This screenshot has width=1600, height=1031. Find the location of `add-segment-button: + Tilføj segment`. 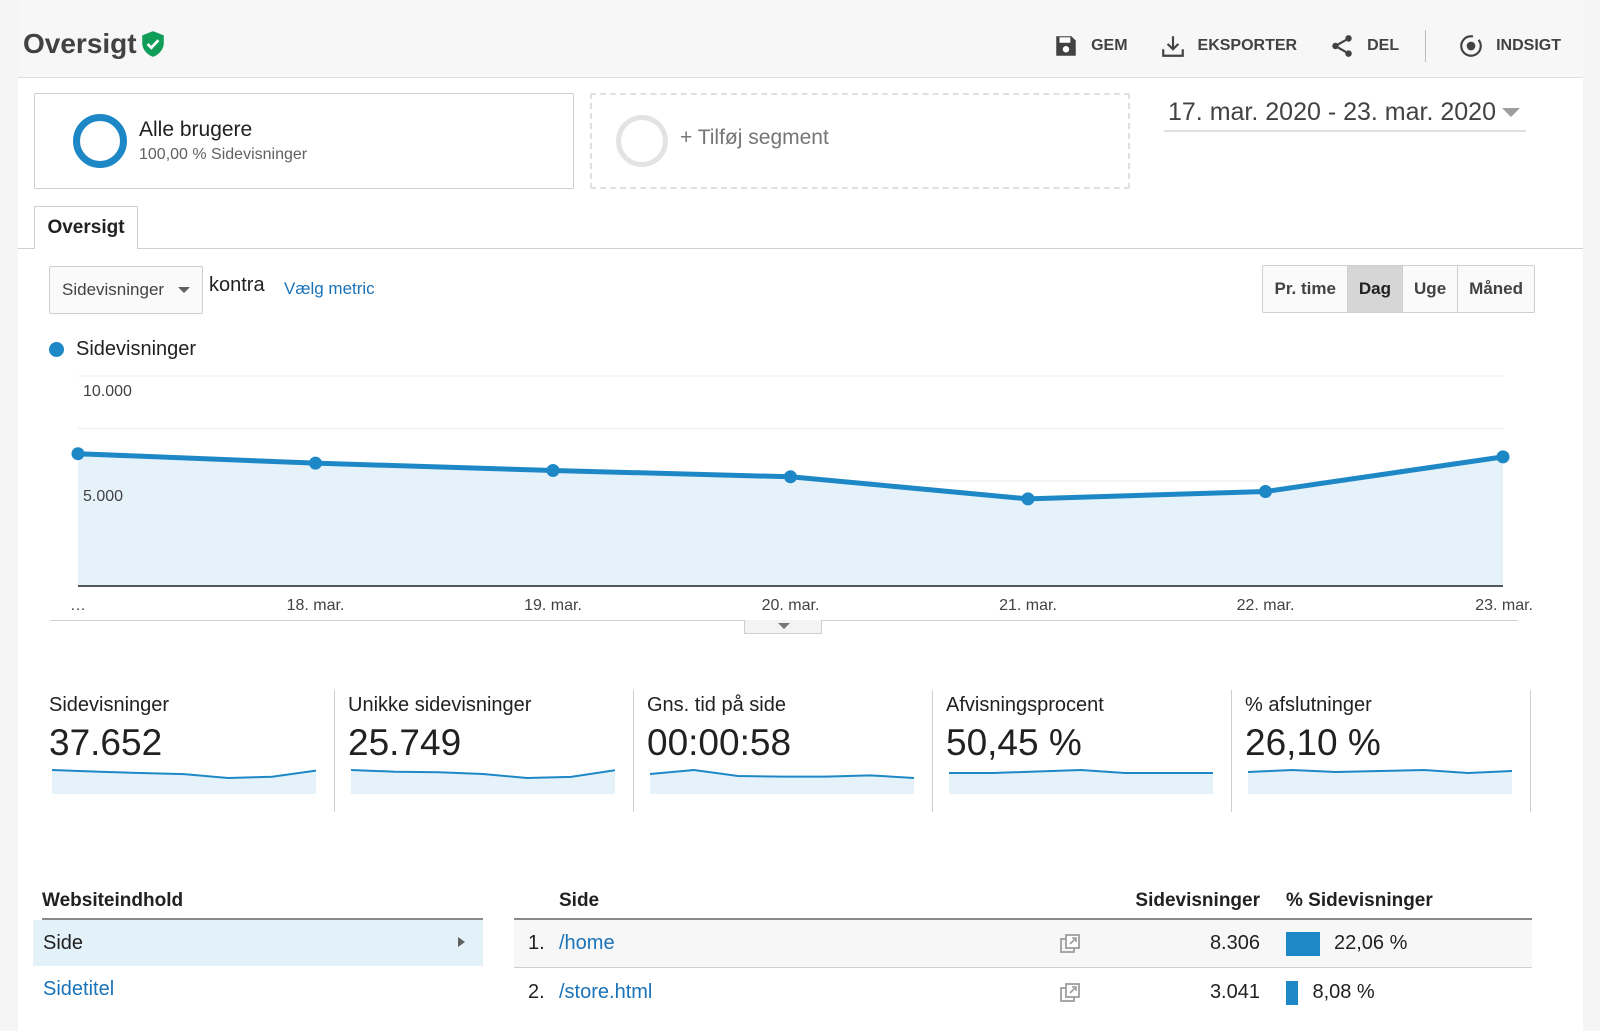

add-segment-button: + Tilføj segment is located at coordinates (860, 141).